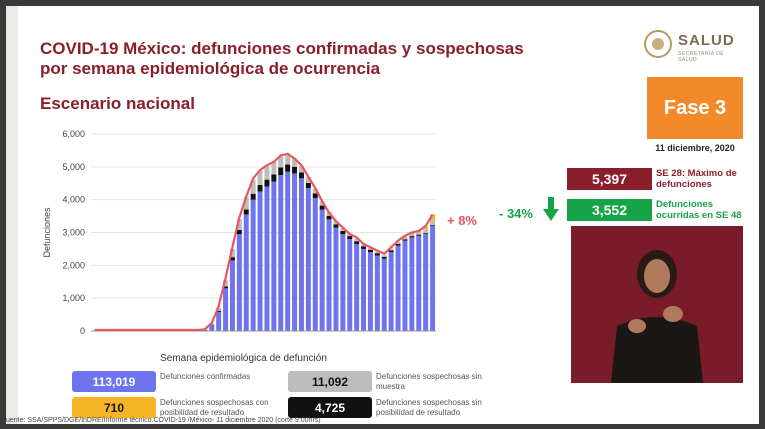 This screenshot has height=429, width=765. Describe the element at coordinates (696, 179) in the screenshot. I see `max-deaths-label: SE 28: Máximo de defunciones` at that location.